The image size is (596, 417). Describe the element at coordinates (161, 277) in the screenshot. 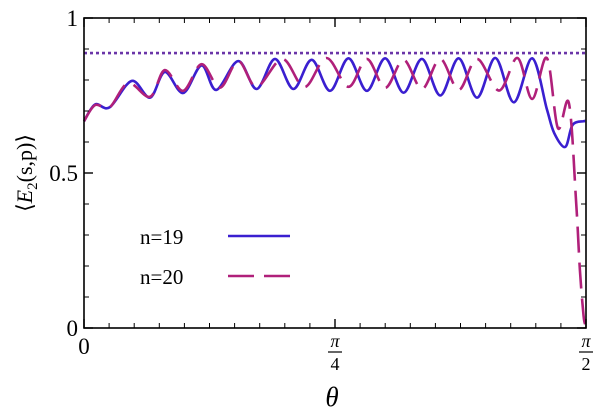

I see `legend-label: n=20` at that location.